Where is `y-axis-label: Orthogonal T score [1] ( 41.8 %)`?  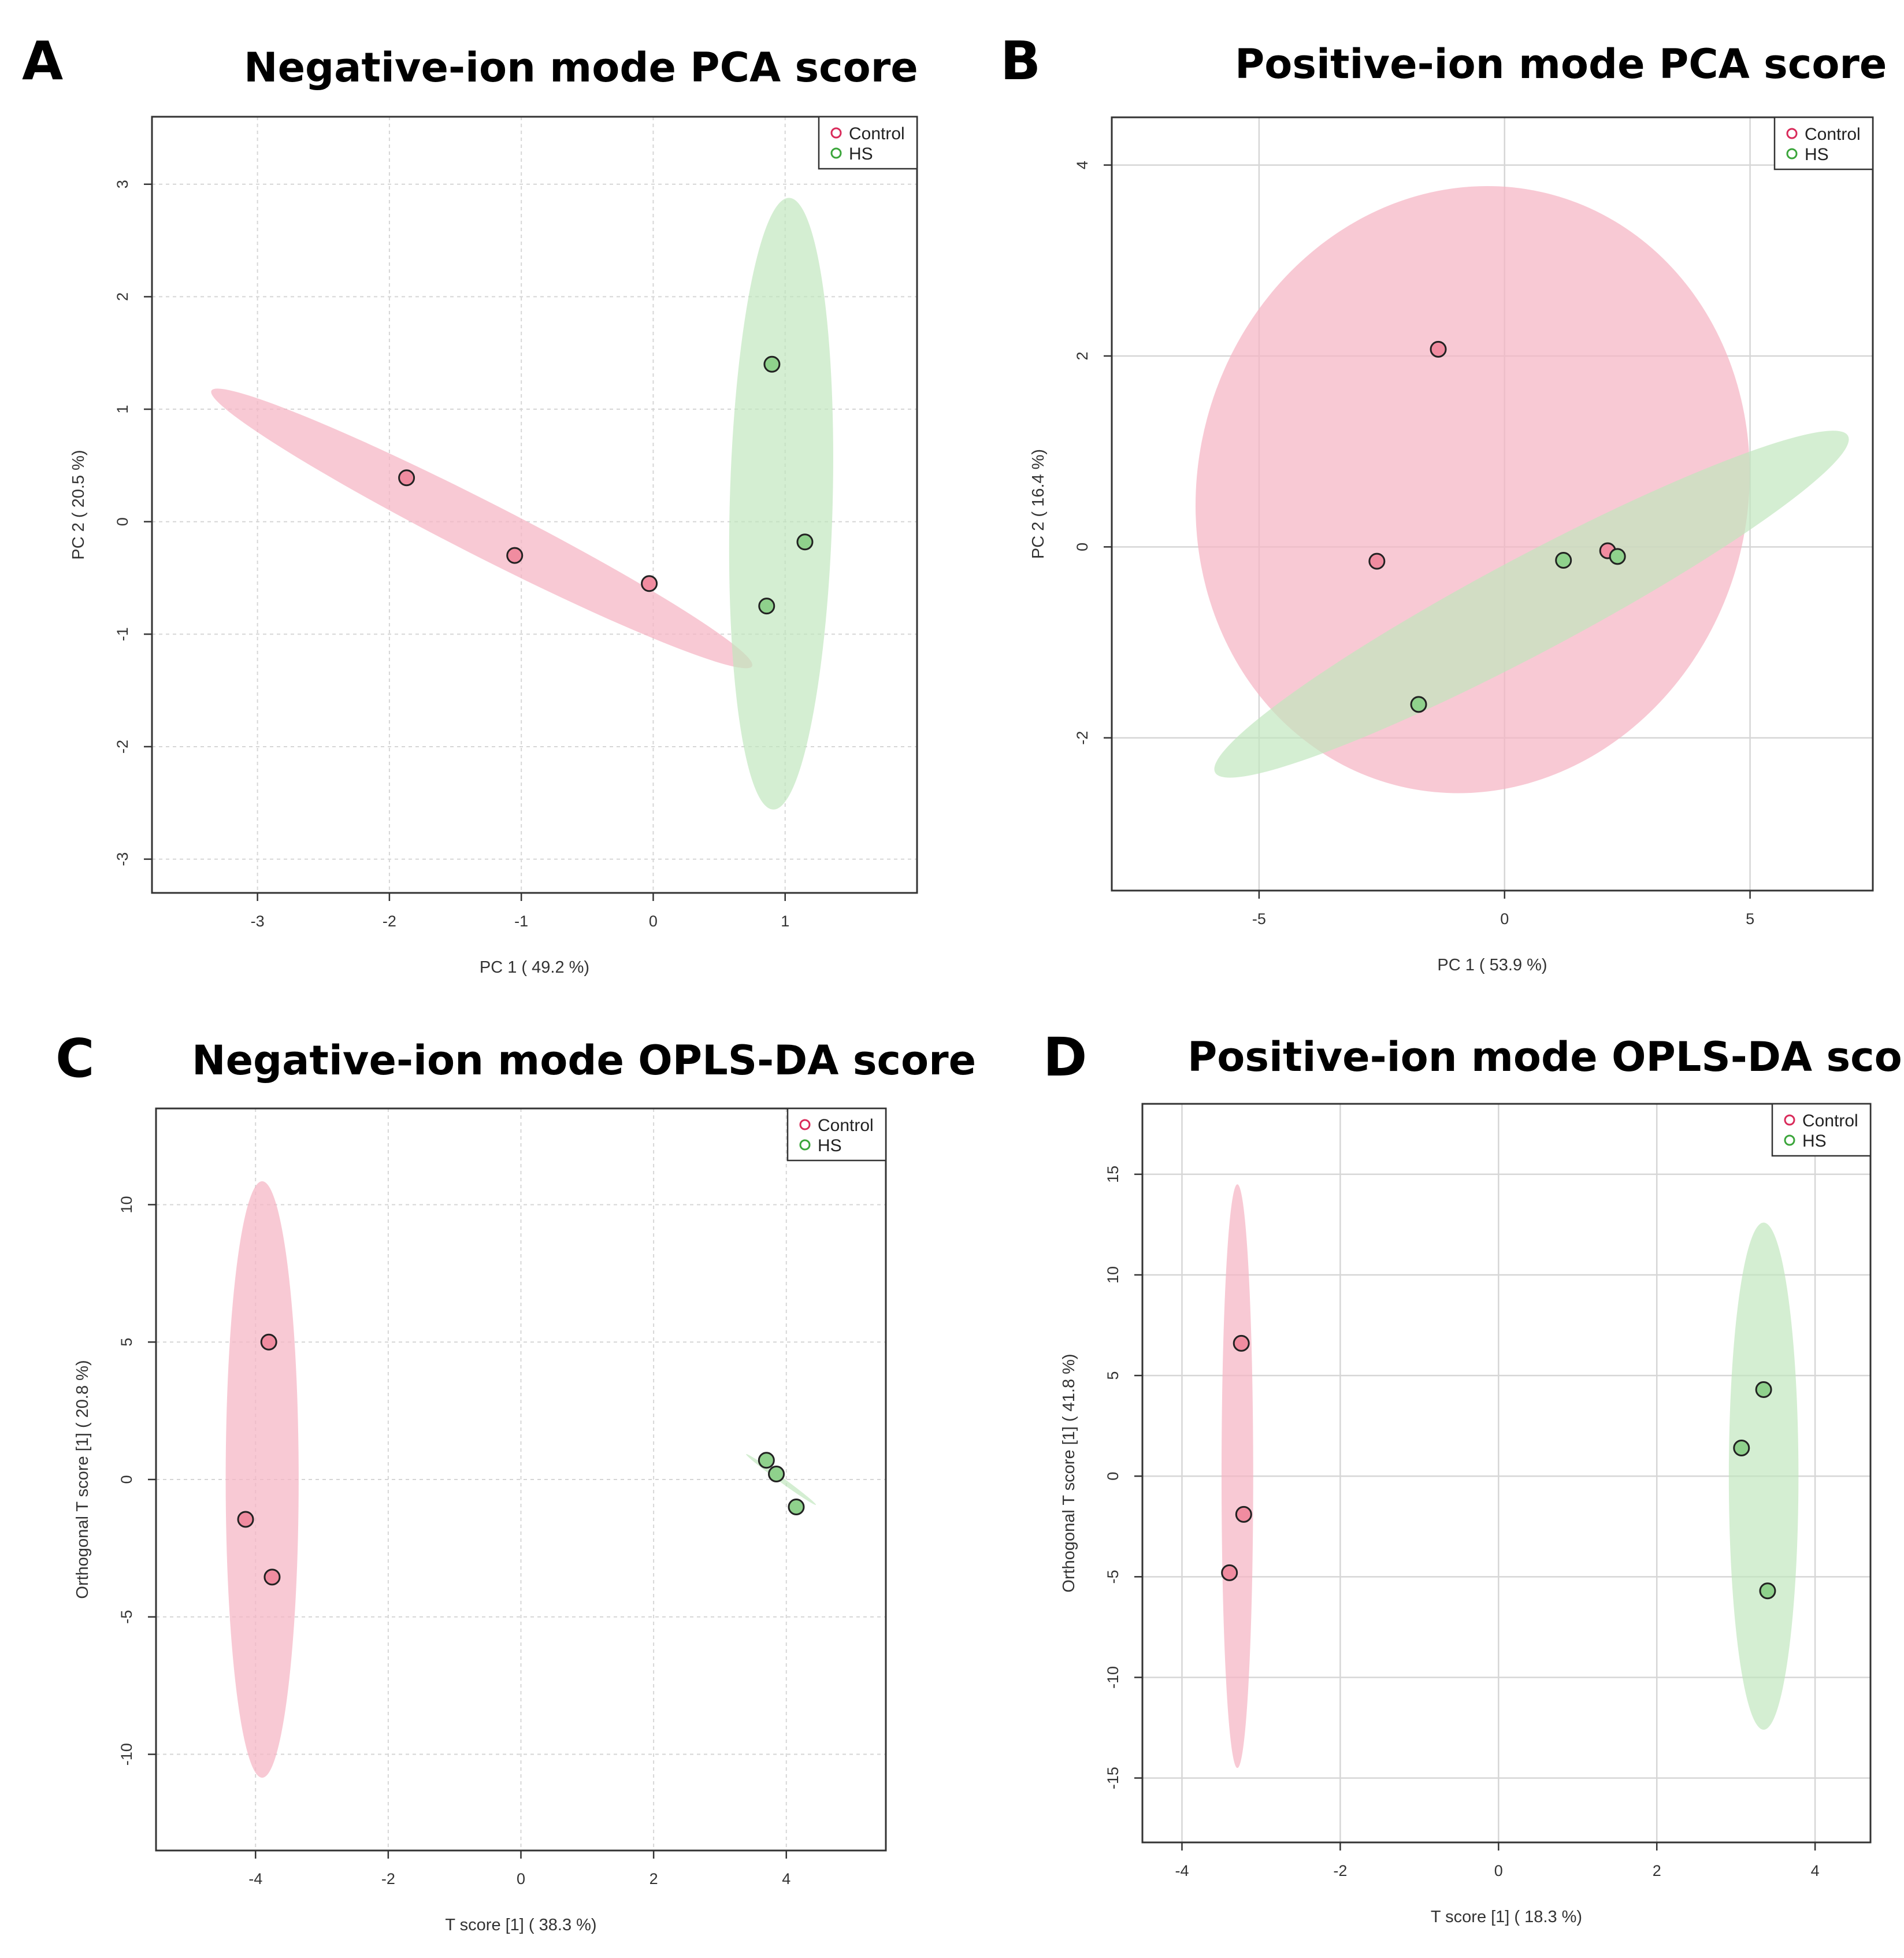
y-axis-label: Orthogonal T score [1] ( 41.8 %) is located at coordinates (1069, 1472).